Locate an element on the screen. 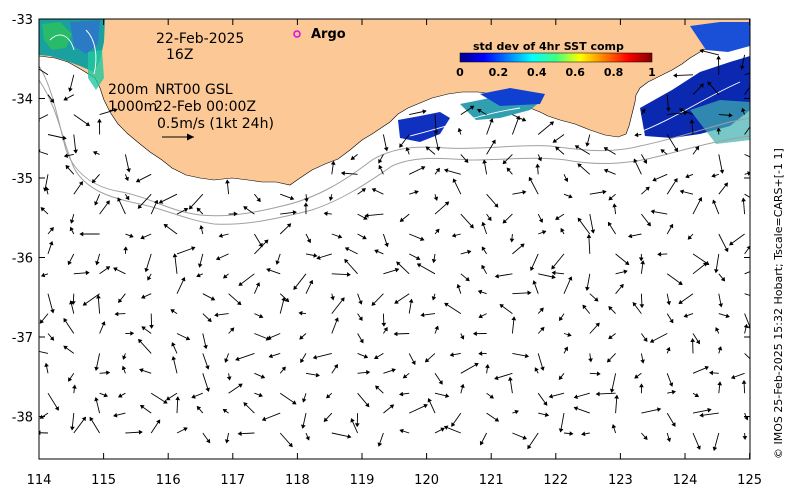 The width and height of the screenshot is (791, 492). colorbar-tick-label: 0.8 is located at coordinates (614, 72).